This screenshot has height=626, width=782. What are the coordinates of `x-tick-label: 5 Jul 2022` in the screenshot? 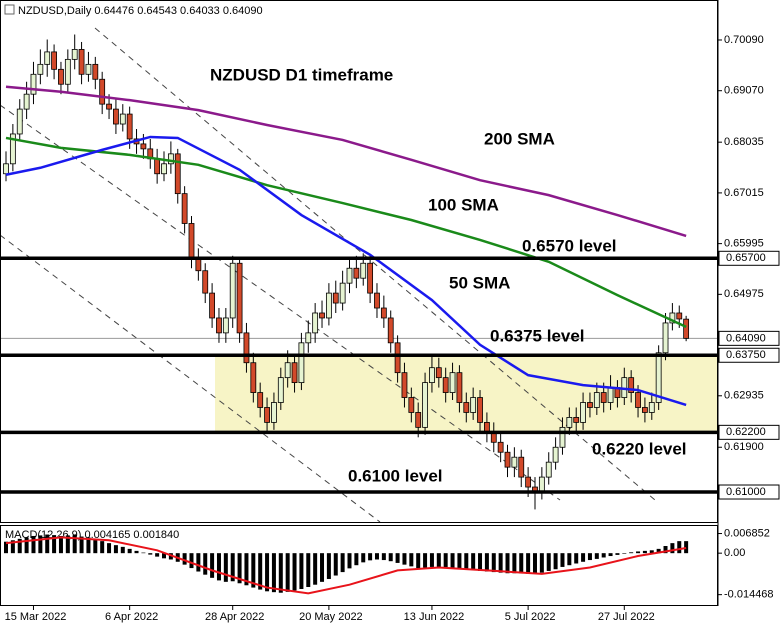 It's located at (530, 617).